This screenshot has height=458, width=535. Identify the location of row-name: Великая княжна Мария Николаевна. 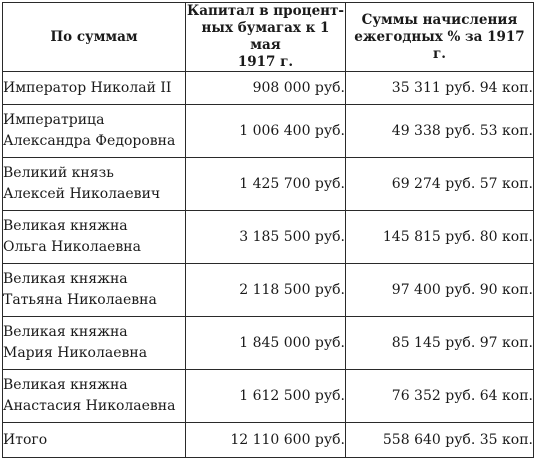
(94, 343).